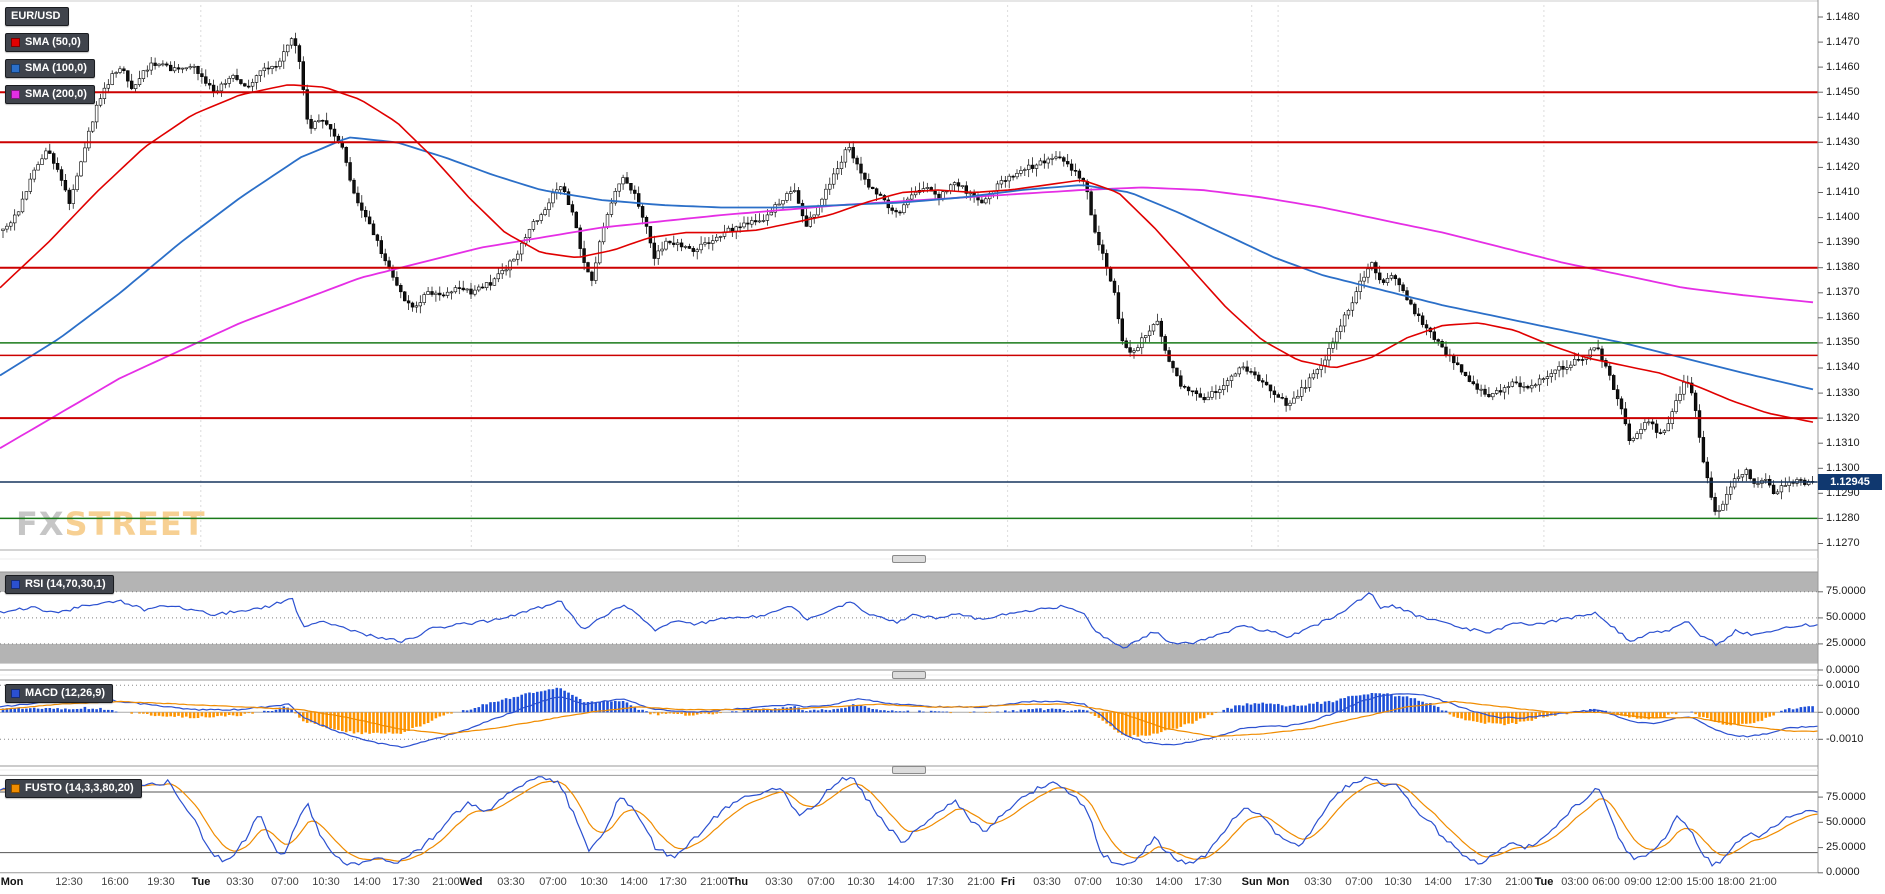 This screenshot has height=894, width=1885. Describe the element at coordinates (1846, 643) in the screenshot. I see `rsi-axis-label: 25.0000` at that location.